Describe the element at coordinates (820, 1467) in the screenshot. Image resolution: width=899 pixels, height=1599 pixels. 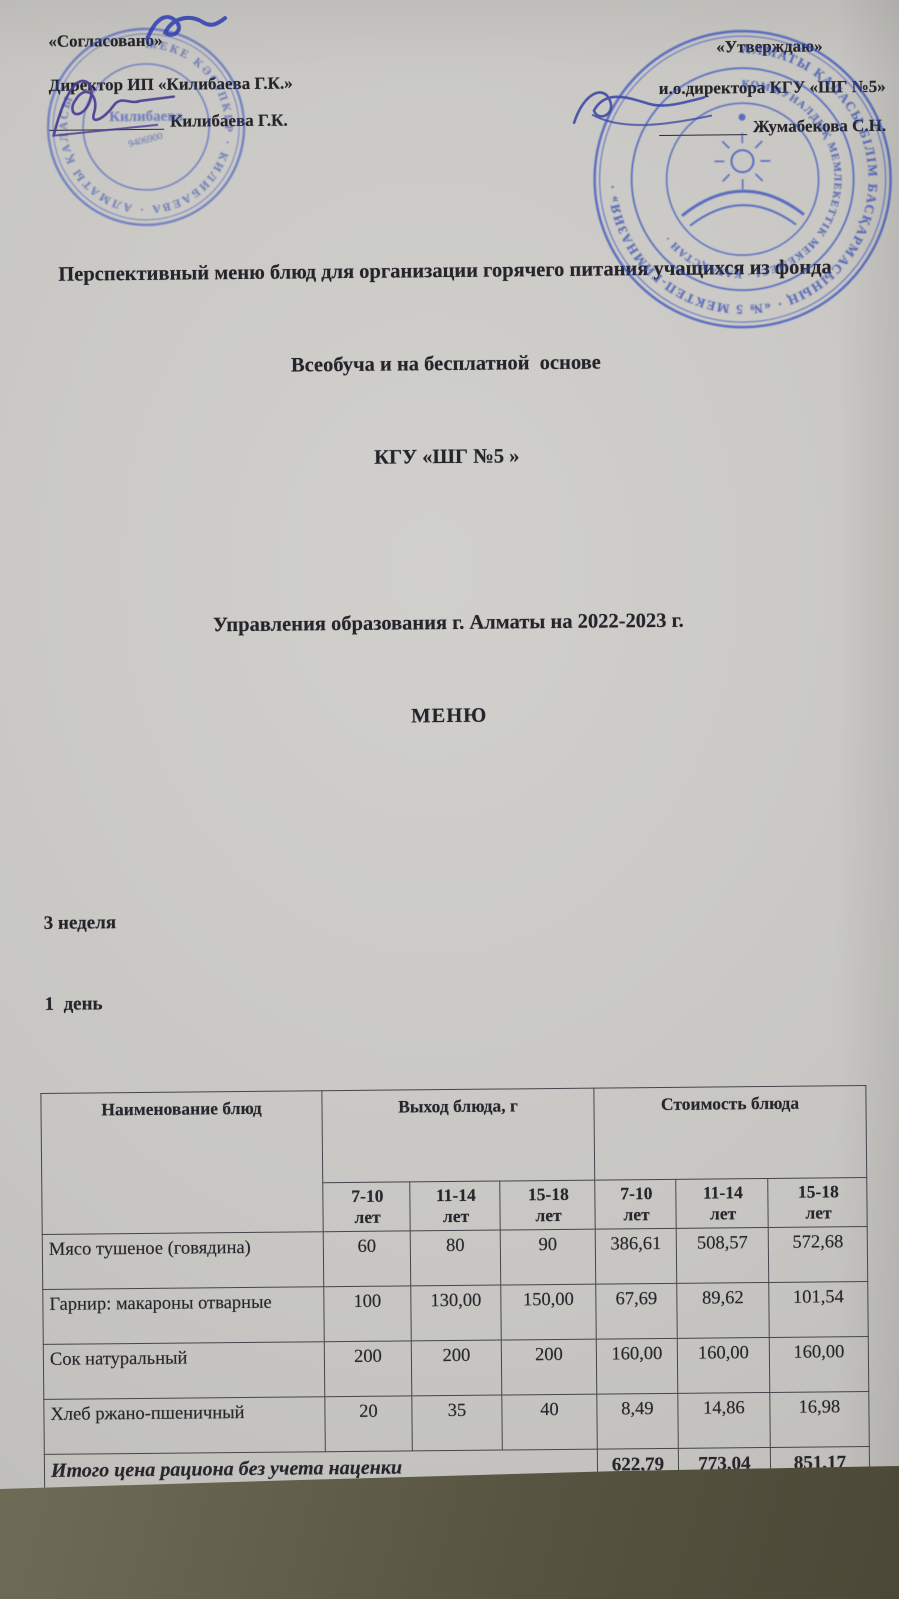
I see `total-value: 851,17` at that location.